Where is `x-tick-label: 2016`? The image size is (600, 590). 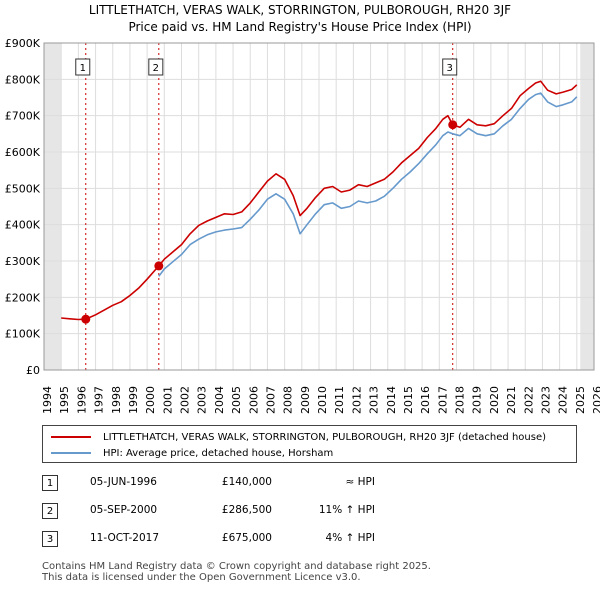 x-tick-label: 2016 is located at coordinates (425, 400).